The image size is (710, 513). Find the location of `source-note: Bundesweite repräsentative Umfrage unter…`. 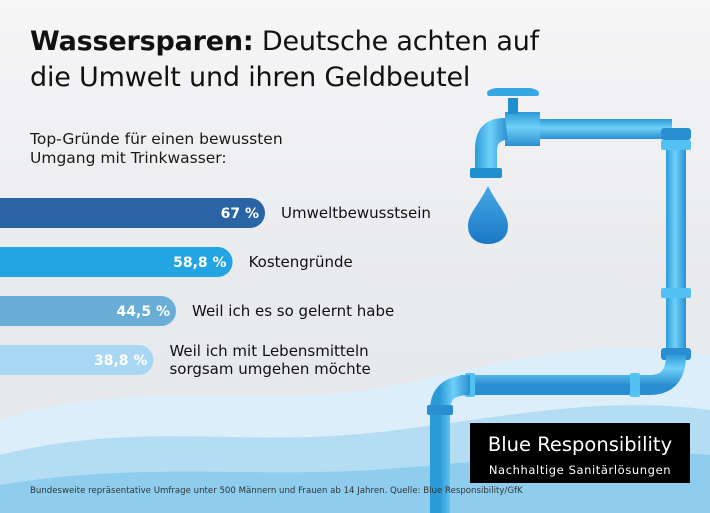

source-note: Bundesweite repräsentative Umfrage unter… is located at coordinates (276, 491).